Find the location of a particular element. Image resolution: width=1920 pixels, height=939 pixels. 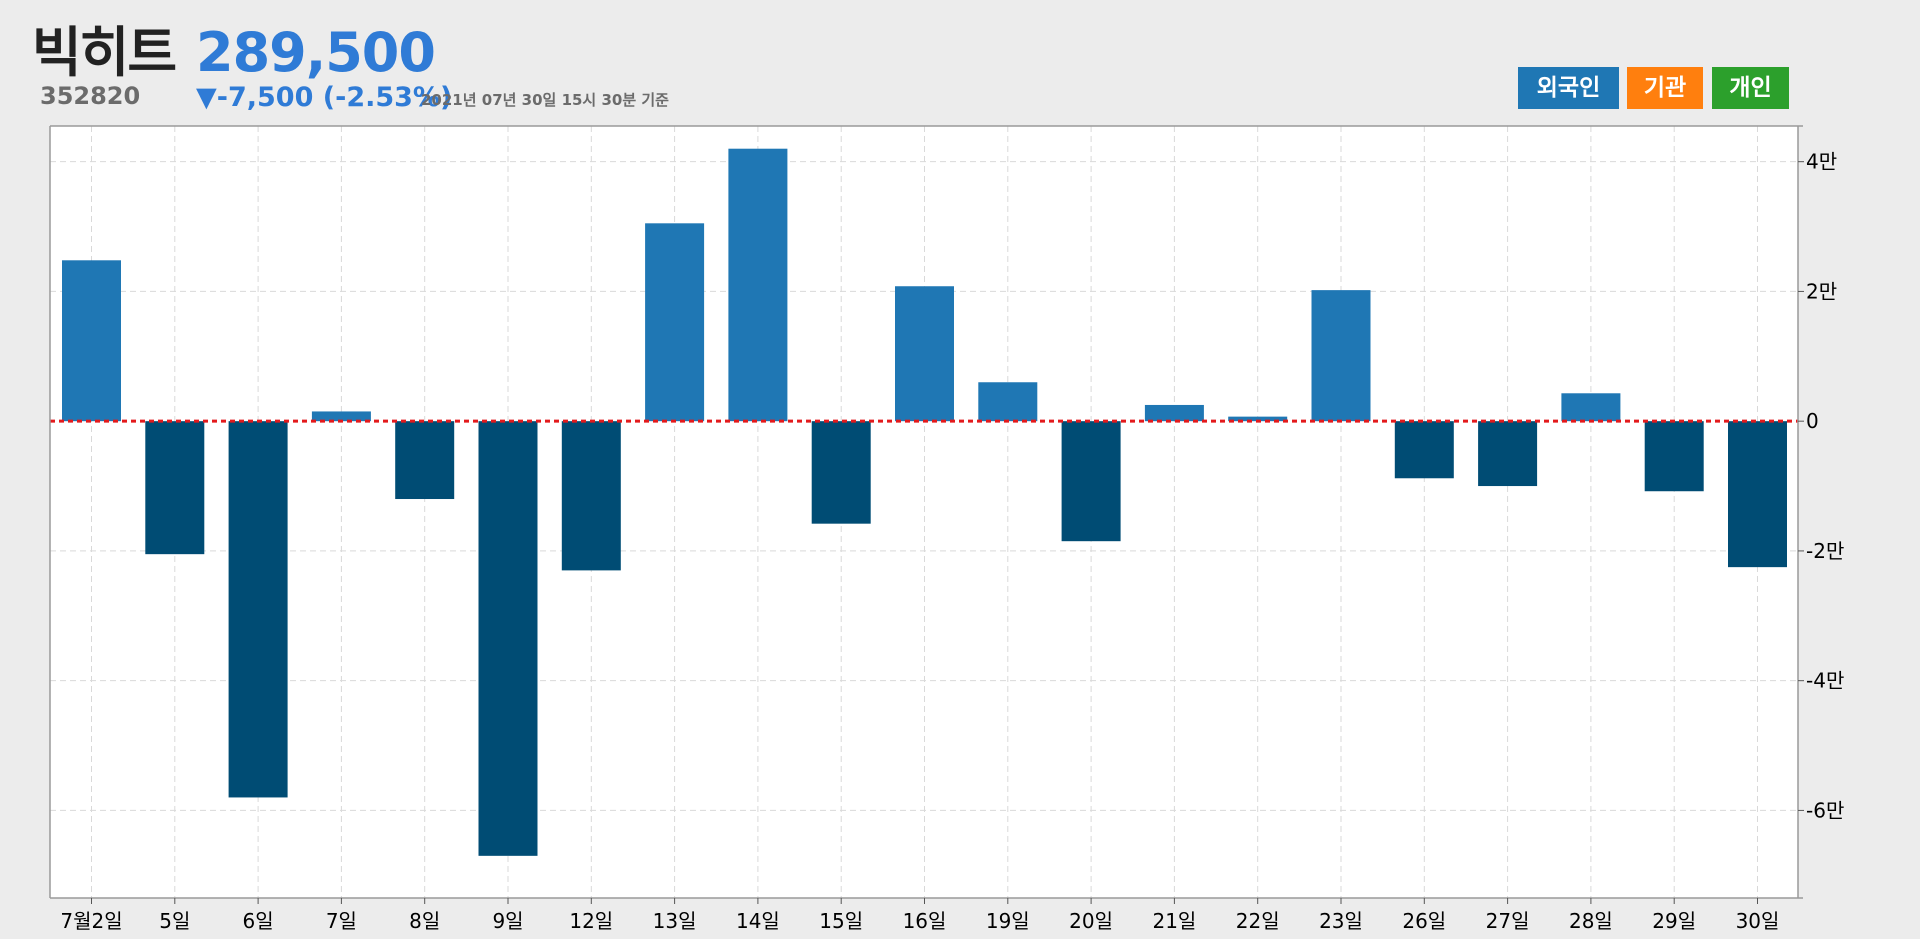

stock-name: 빅히트 is located at coordinates (104, 52).